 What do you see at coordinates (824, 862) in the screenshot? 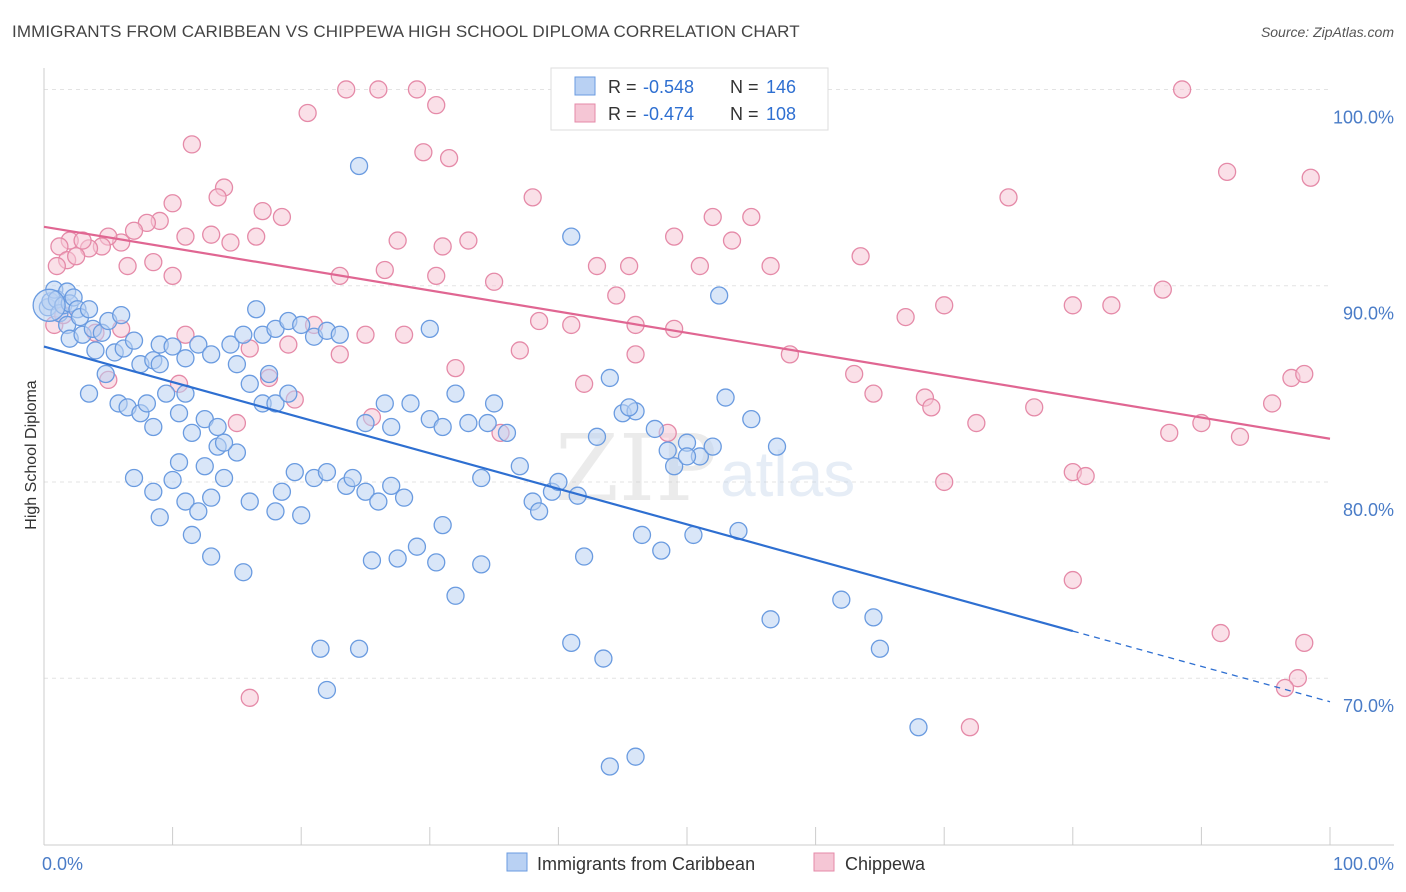
I see `series-legend-swatch-pink` at bounding box center [824, 862].